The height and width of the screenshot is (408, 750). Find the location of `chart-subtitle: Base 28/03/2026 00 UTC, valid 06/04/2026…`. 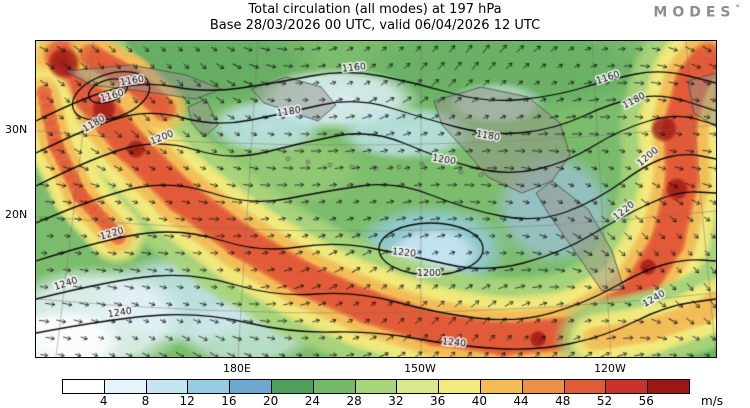

chart-subtitle: Base 28/03/2026 00 UTC, valid 06/04/2026… is located at coordinates (375, 25).